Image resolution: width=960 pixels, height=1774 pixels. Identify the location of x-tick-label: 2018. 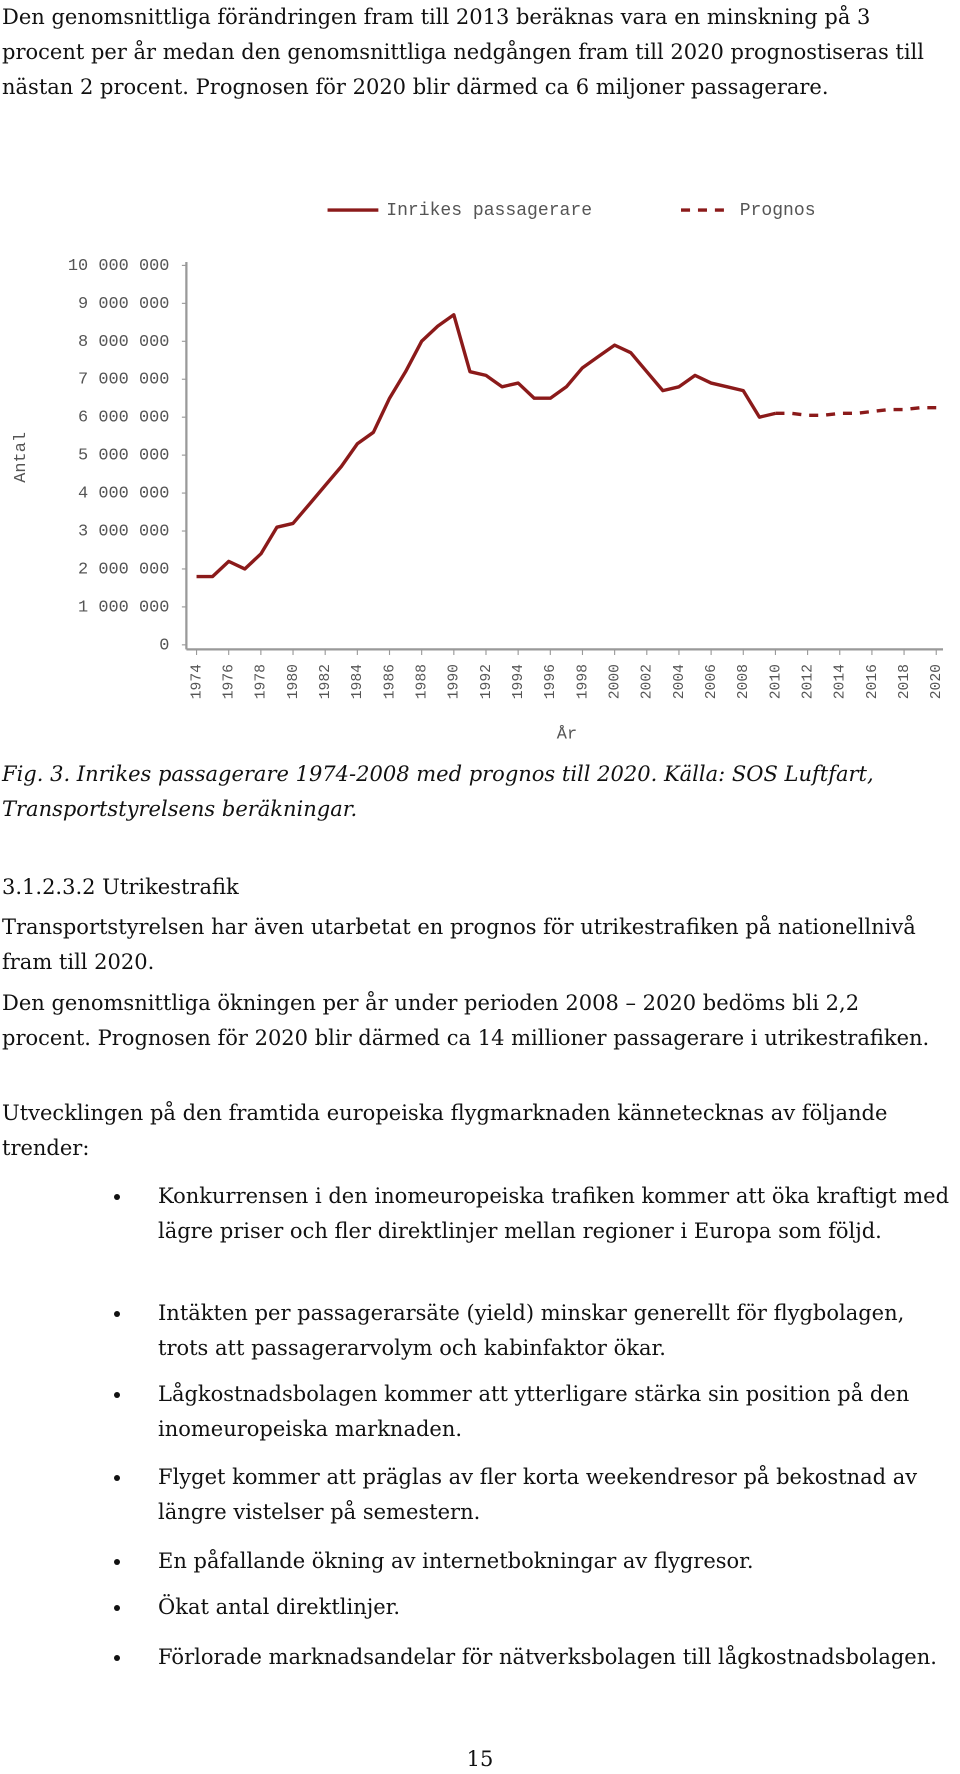
(905, 681).